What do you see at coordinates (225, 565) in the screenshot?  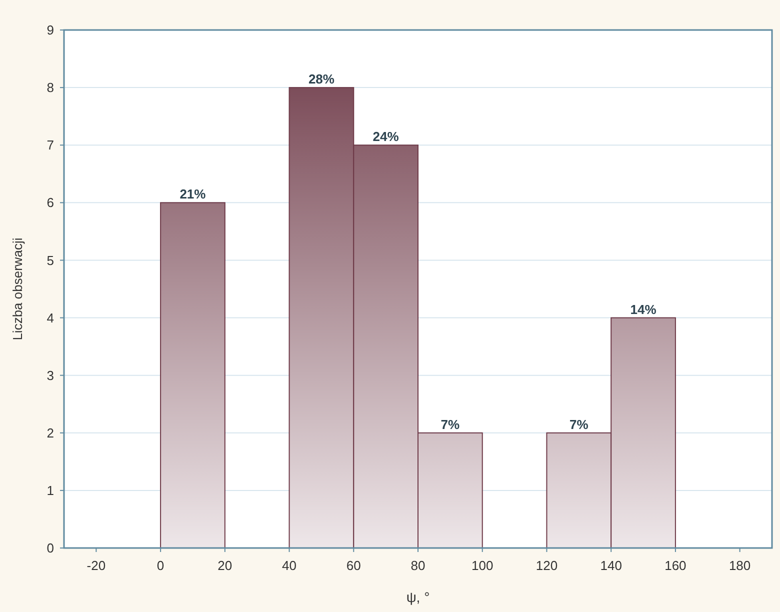 I see `x-tick-label: 20` at bounding box center [225, 565].